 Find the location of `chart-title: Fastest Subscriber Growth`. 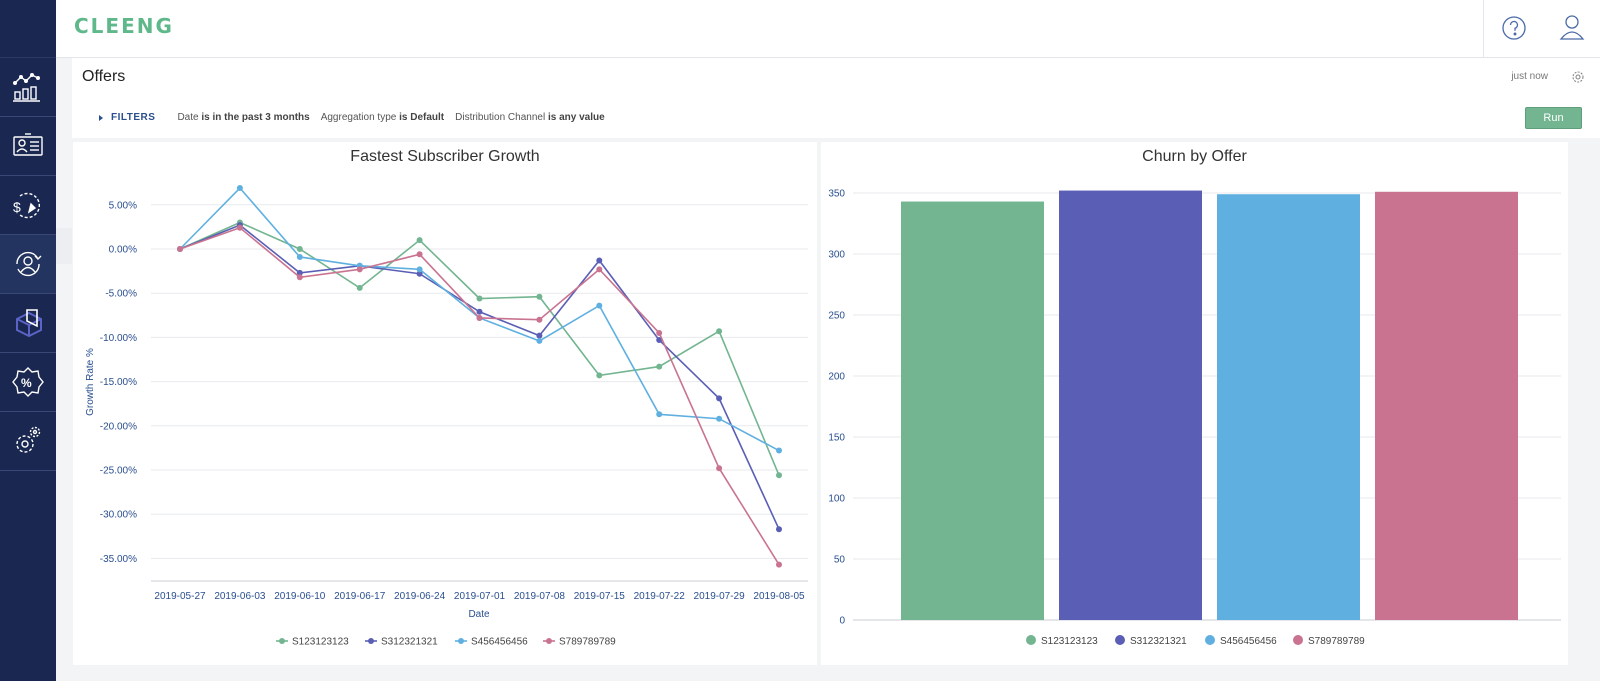

chart-title: Fastest Subscriber Growth is located at coordinates (445, 156).